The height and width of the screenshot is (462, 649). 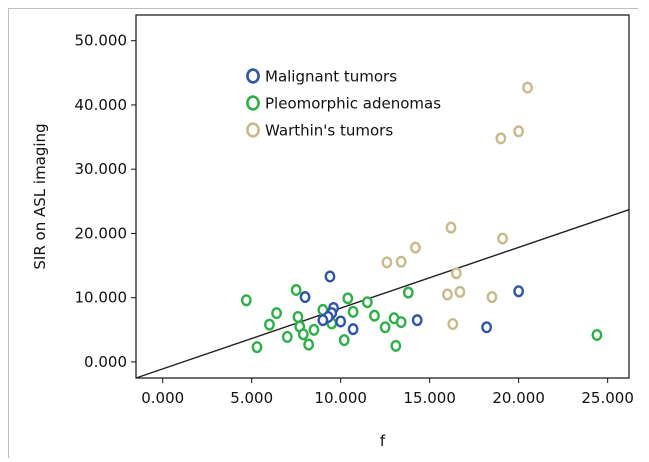 What do you see at coordinates (387, 392) in the screenshot?
I see `x-axis: 0.000 5.000 10.000 15.000 20.000 25.000` at bounding box center [387, 392].